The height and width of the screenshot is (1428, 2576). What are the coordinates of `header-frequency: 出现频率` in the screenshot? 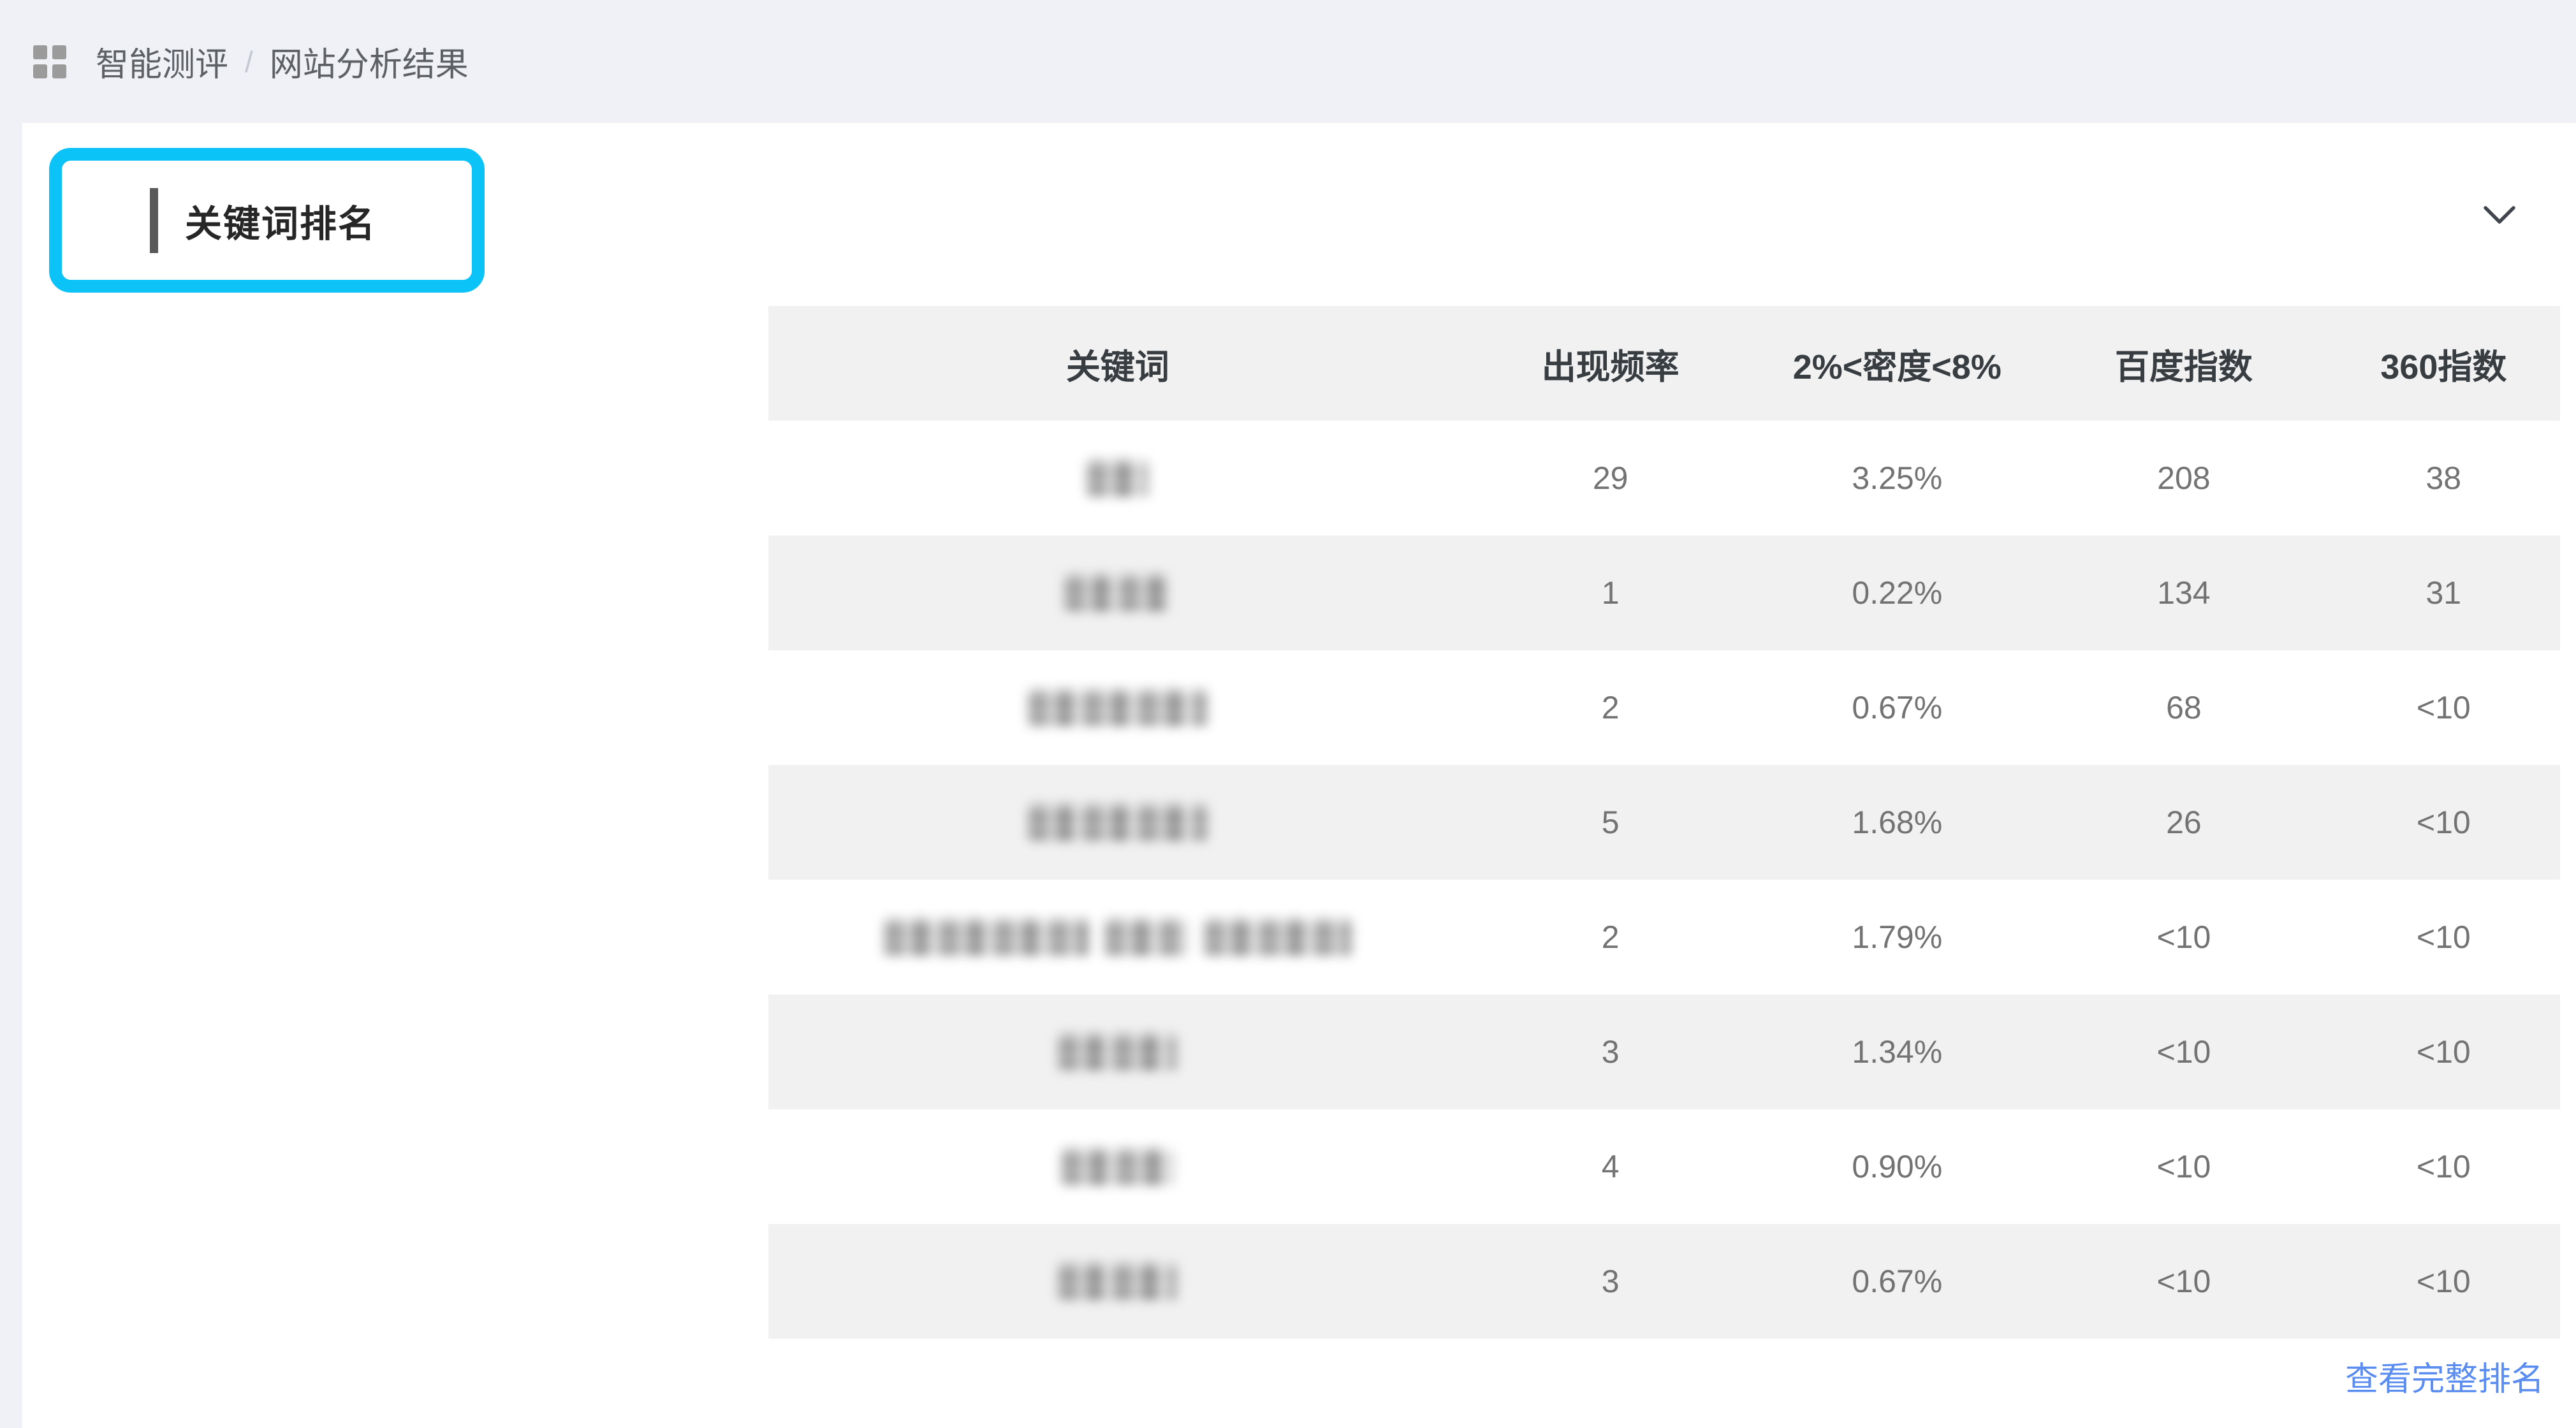 It's located at (1610, 366).